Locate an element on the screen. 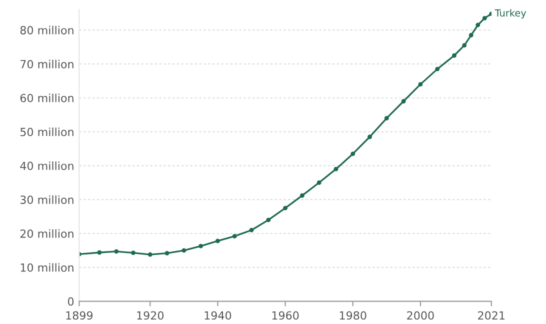 This screenshot has height=324, width=546. y-tick-label: 20 million is located at coordinates (47, 233).